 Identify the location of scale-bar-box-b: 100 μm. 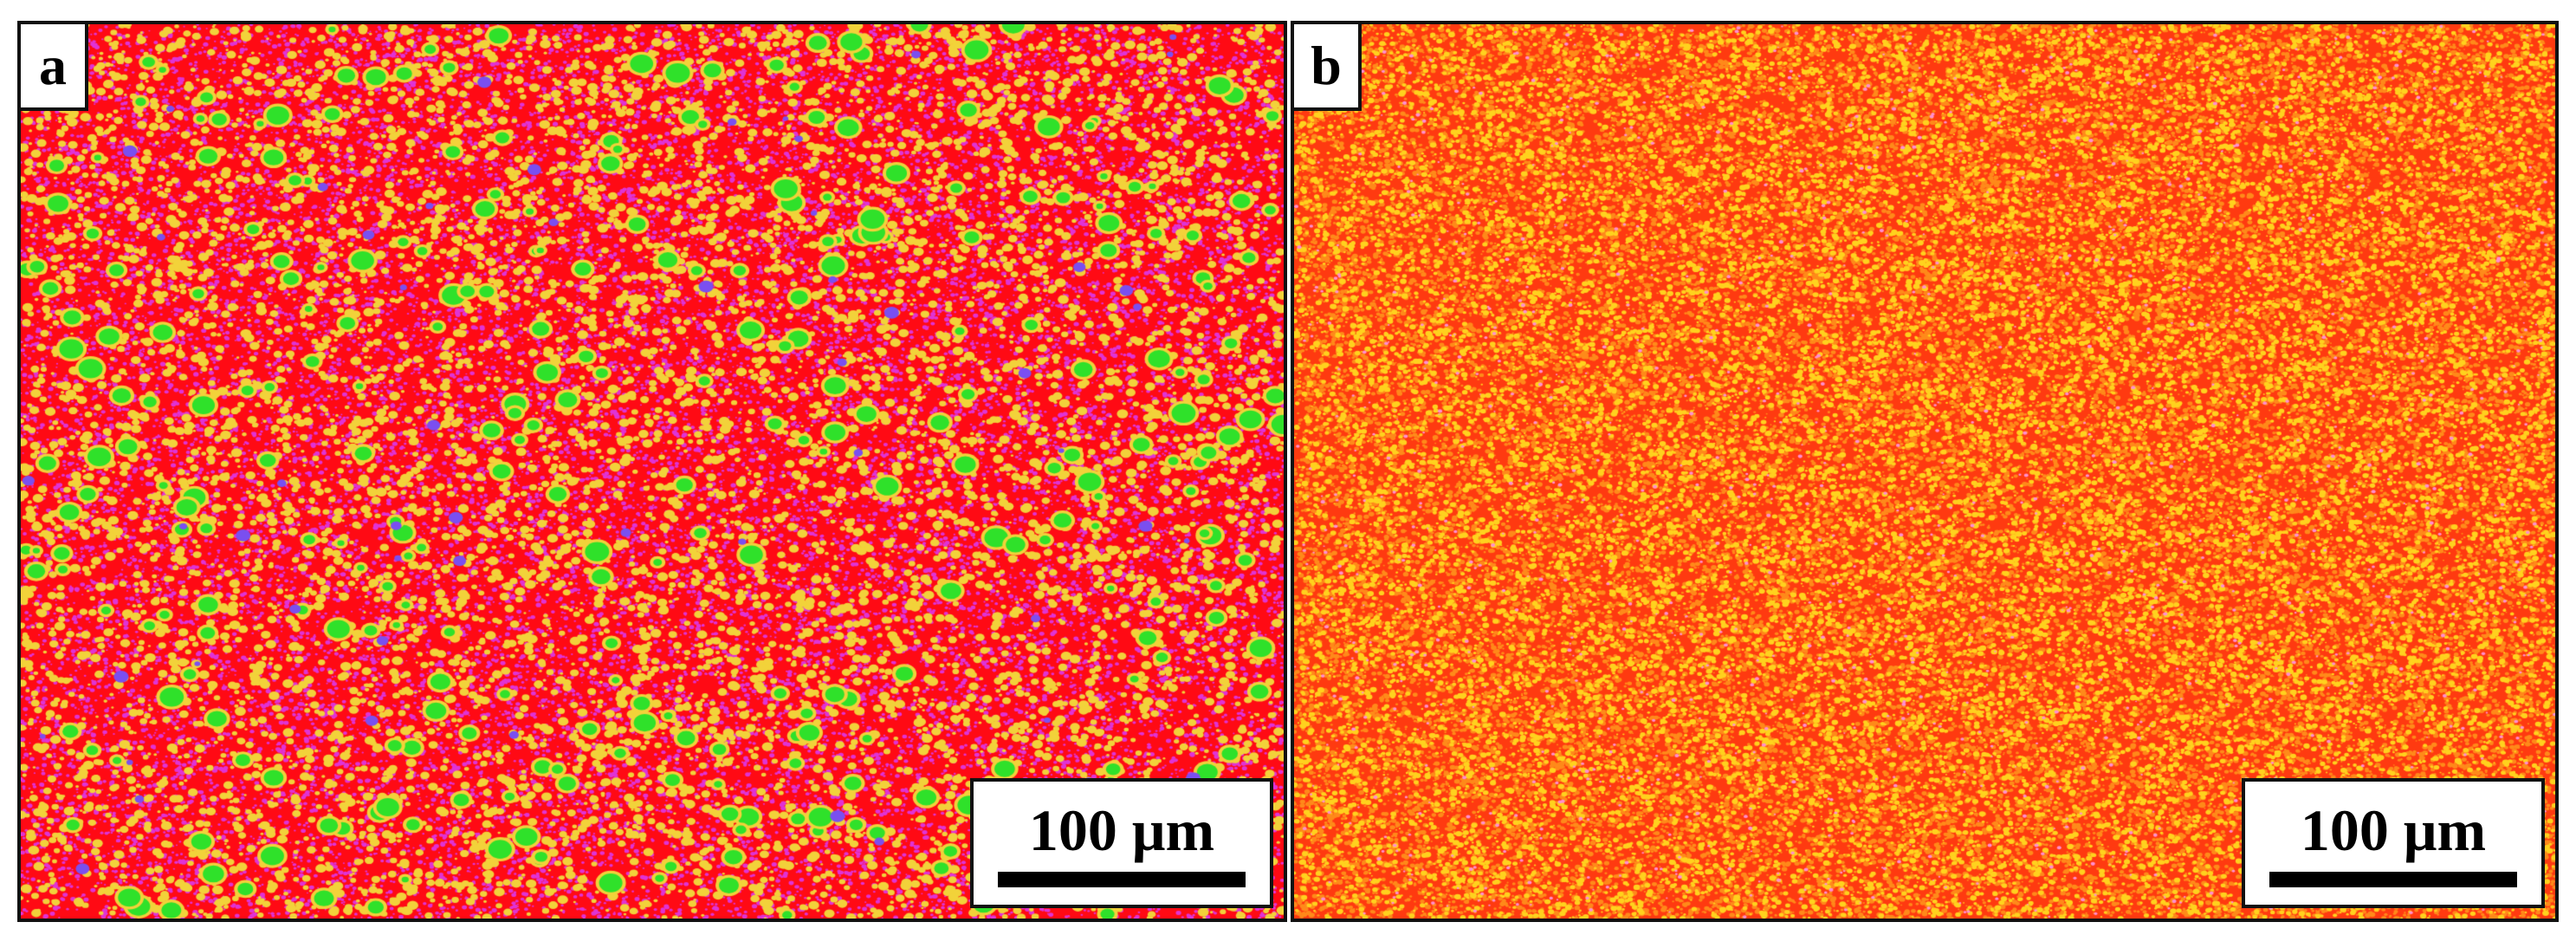
(2393, 843).